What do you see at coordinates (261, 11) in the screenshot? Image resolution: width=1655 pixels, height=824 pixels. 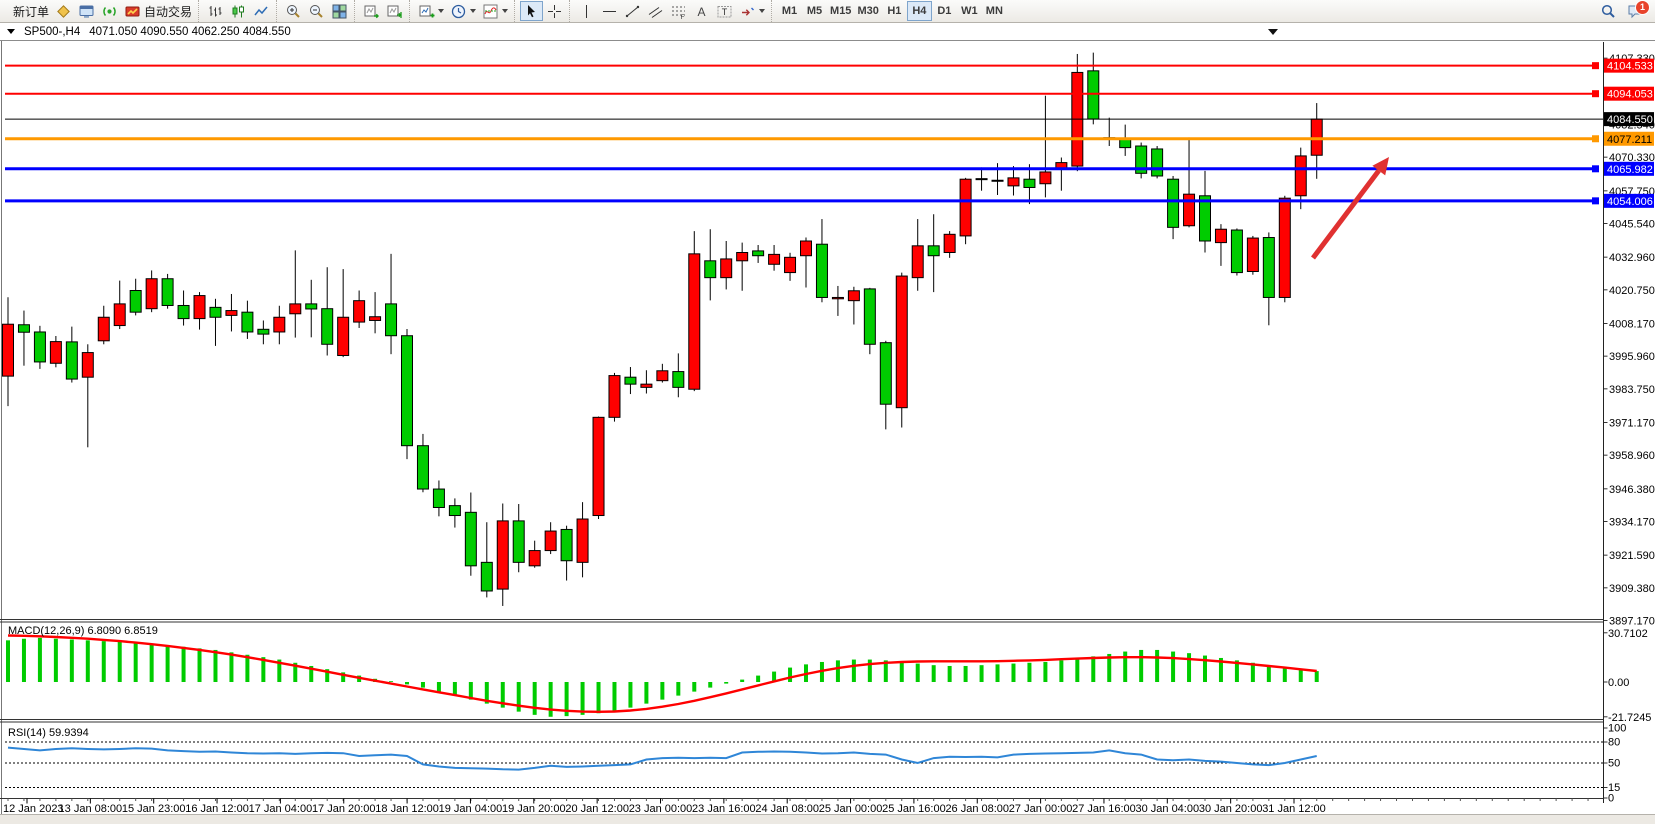 I see `line-chart-button` at bounding box center [261, 11].